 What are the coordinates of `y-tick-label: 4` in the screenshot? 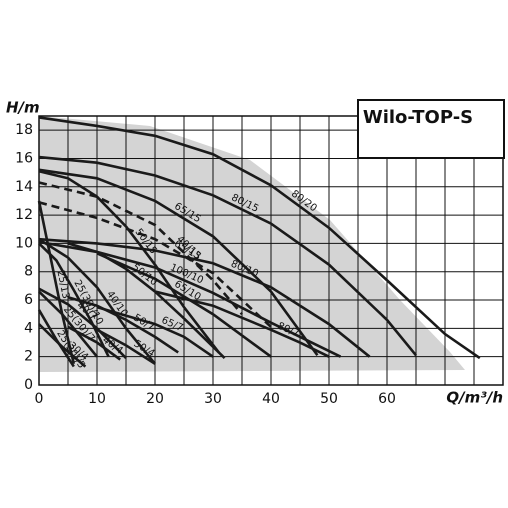 It's located at (28, 328).